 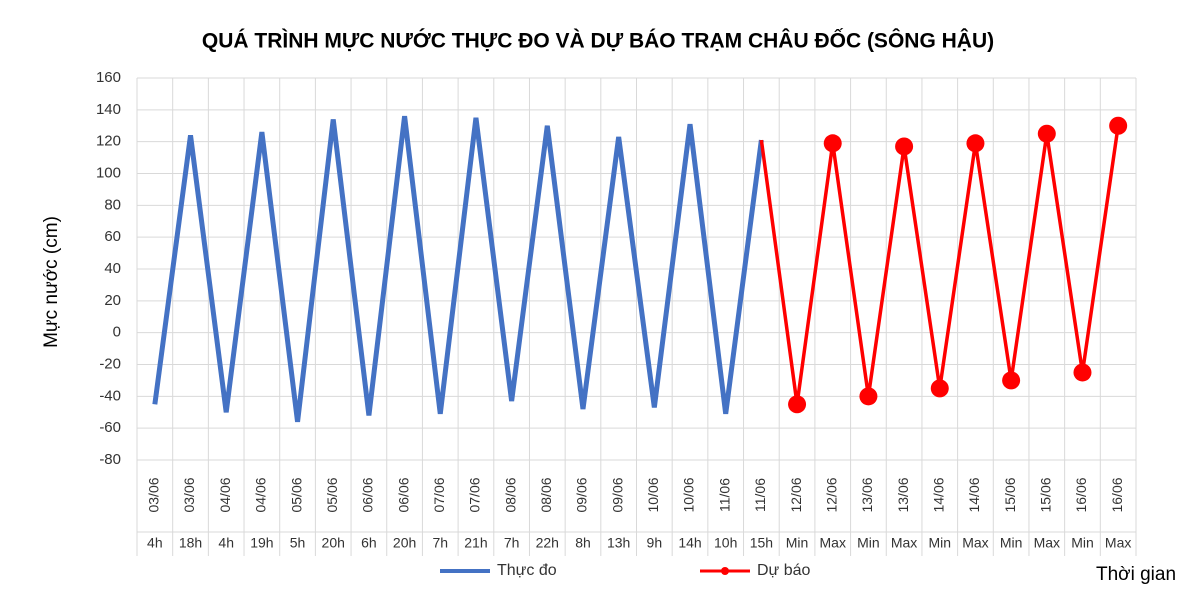 I want to click on x-tick-time: 21h, so click(x=475, y=543).